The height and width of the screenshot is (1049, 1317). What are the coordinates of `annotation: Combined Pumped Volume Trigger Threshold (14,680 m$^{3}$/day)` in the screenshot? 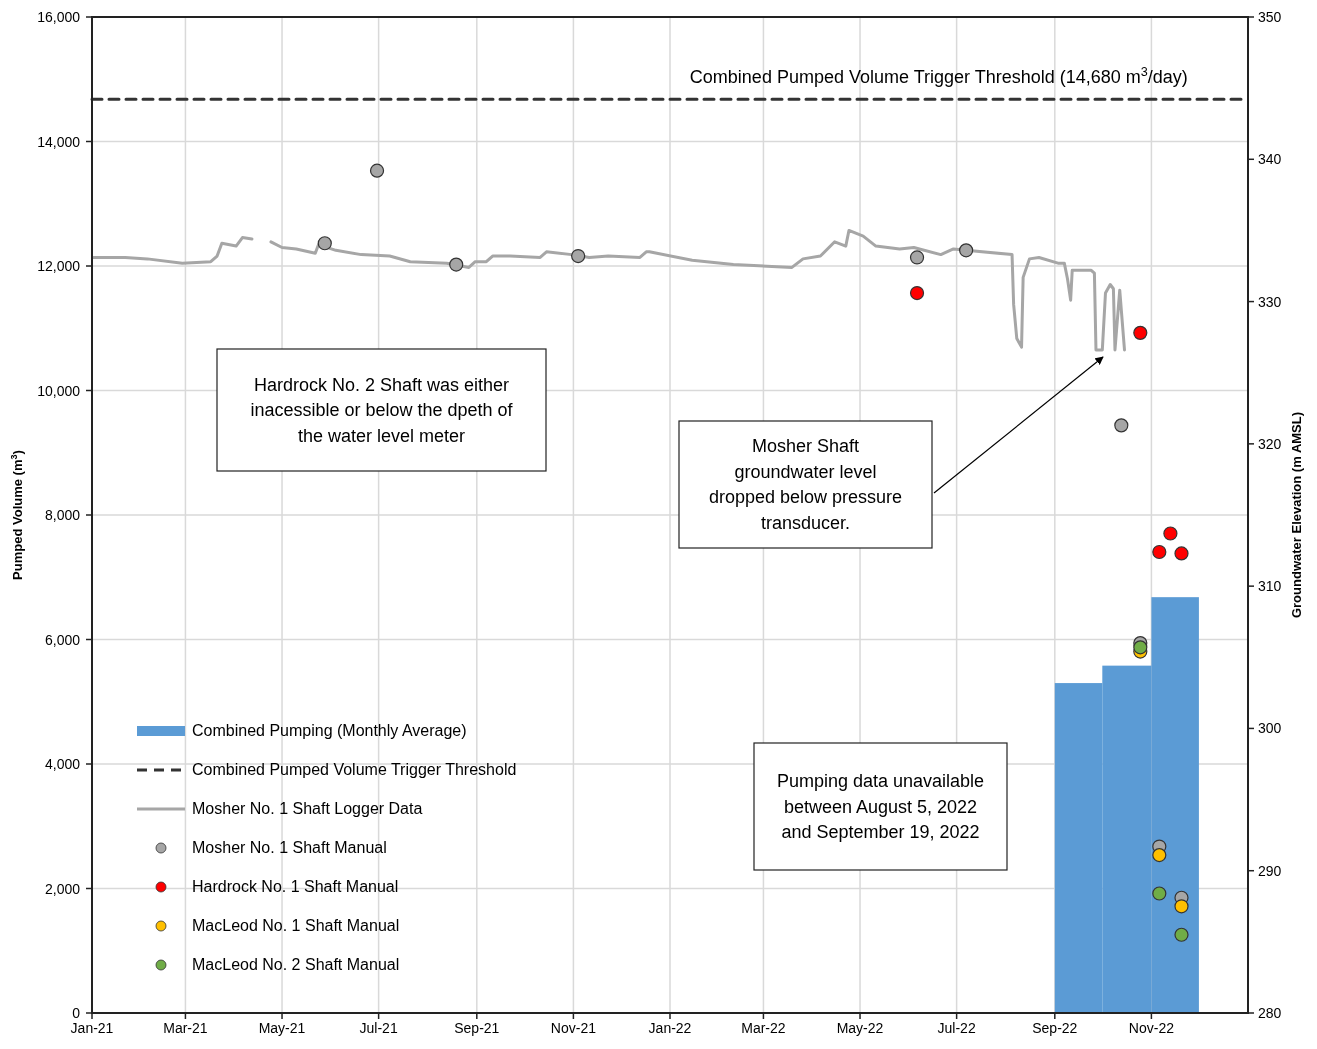 It's located at (938, 76).